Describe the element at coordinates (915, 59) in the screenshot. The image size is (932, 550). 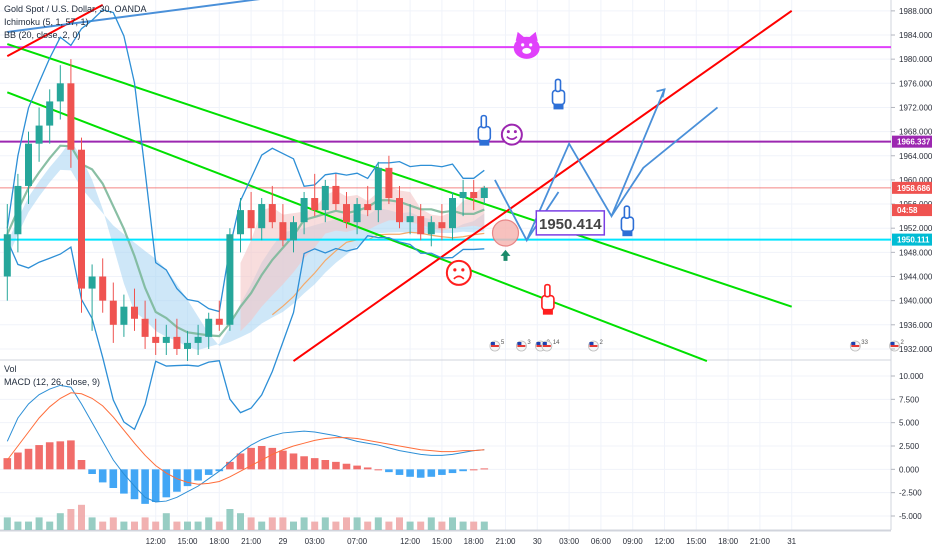
I see `price-tick-label: 1980.000` at that location.